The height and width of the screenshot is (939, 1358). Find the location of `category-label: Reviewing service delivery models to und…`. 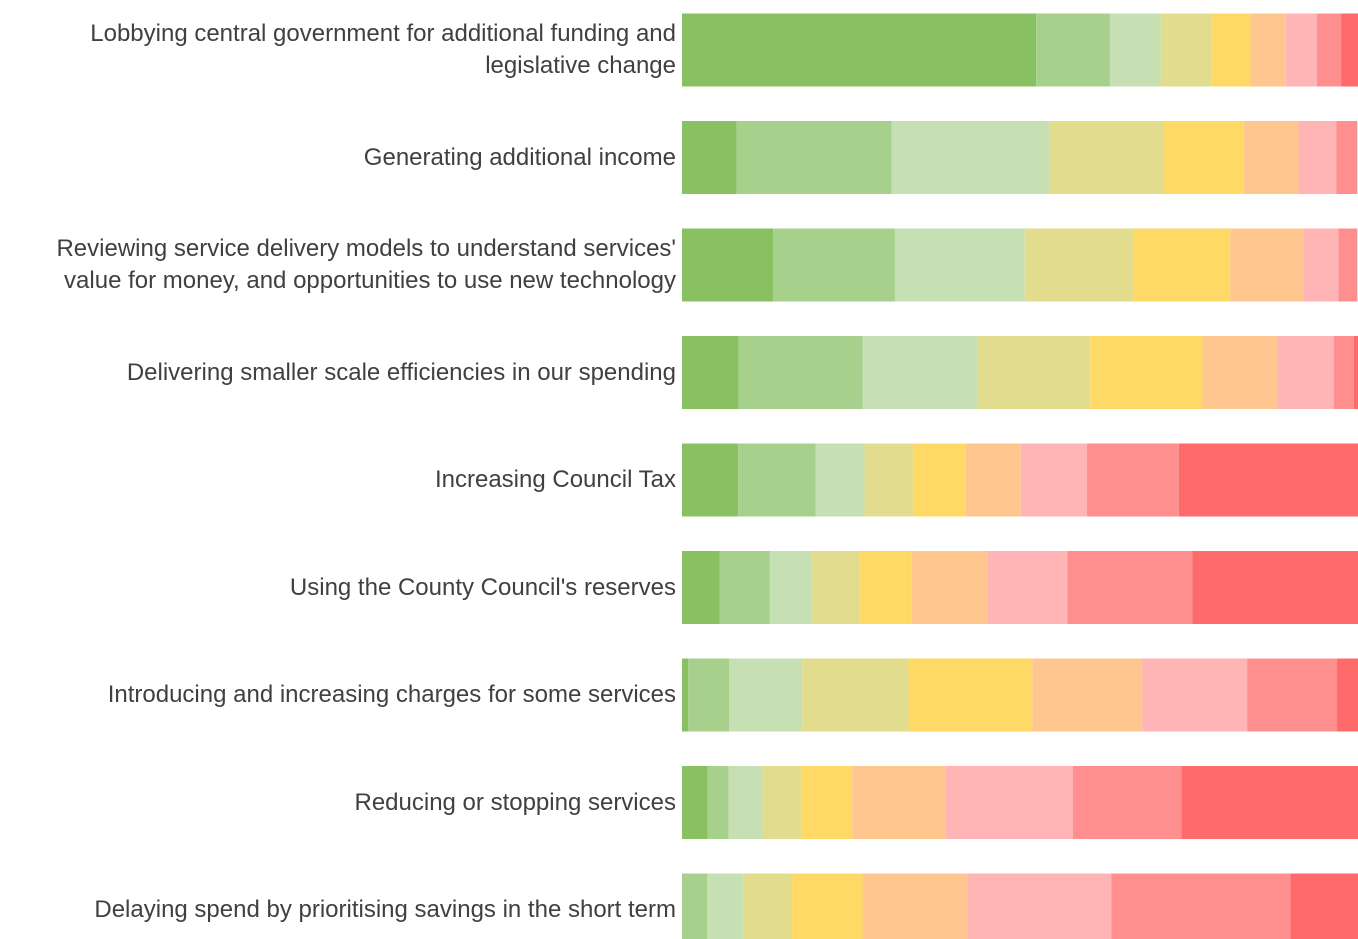

category-label: Reviewing service delivery models to und… is located at coordinates (366, 264).